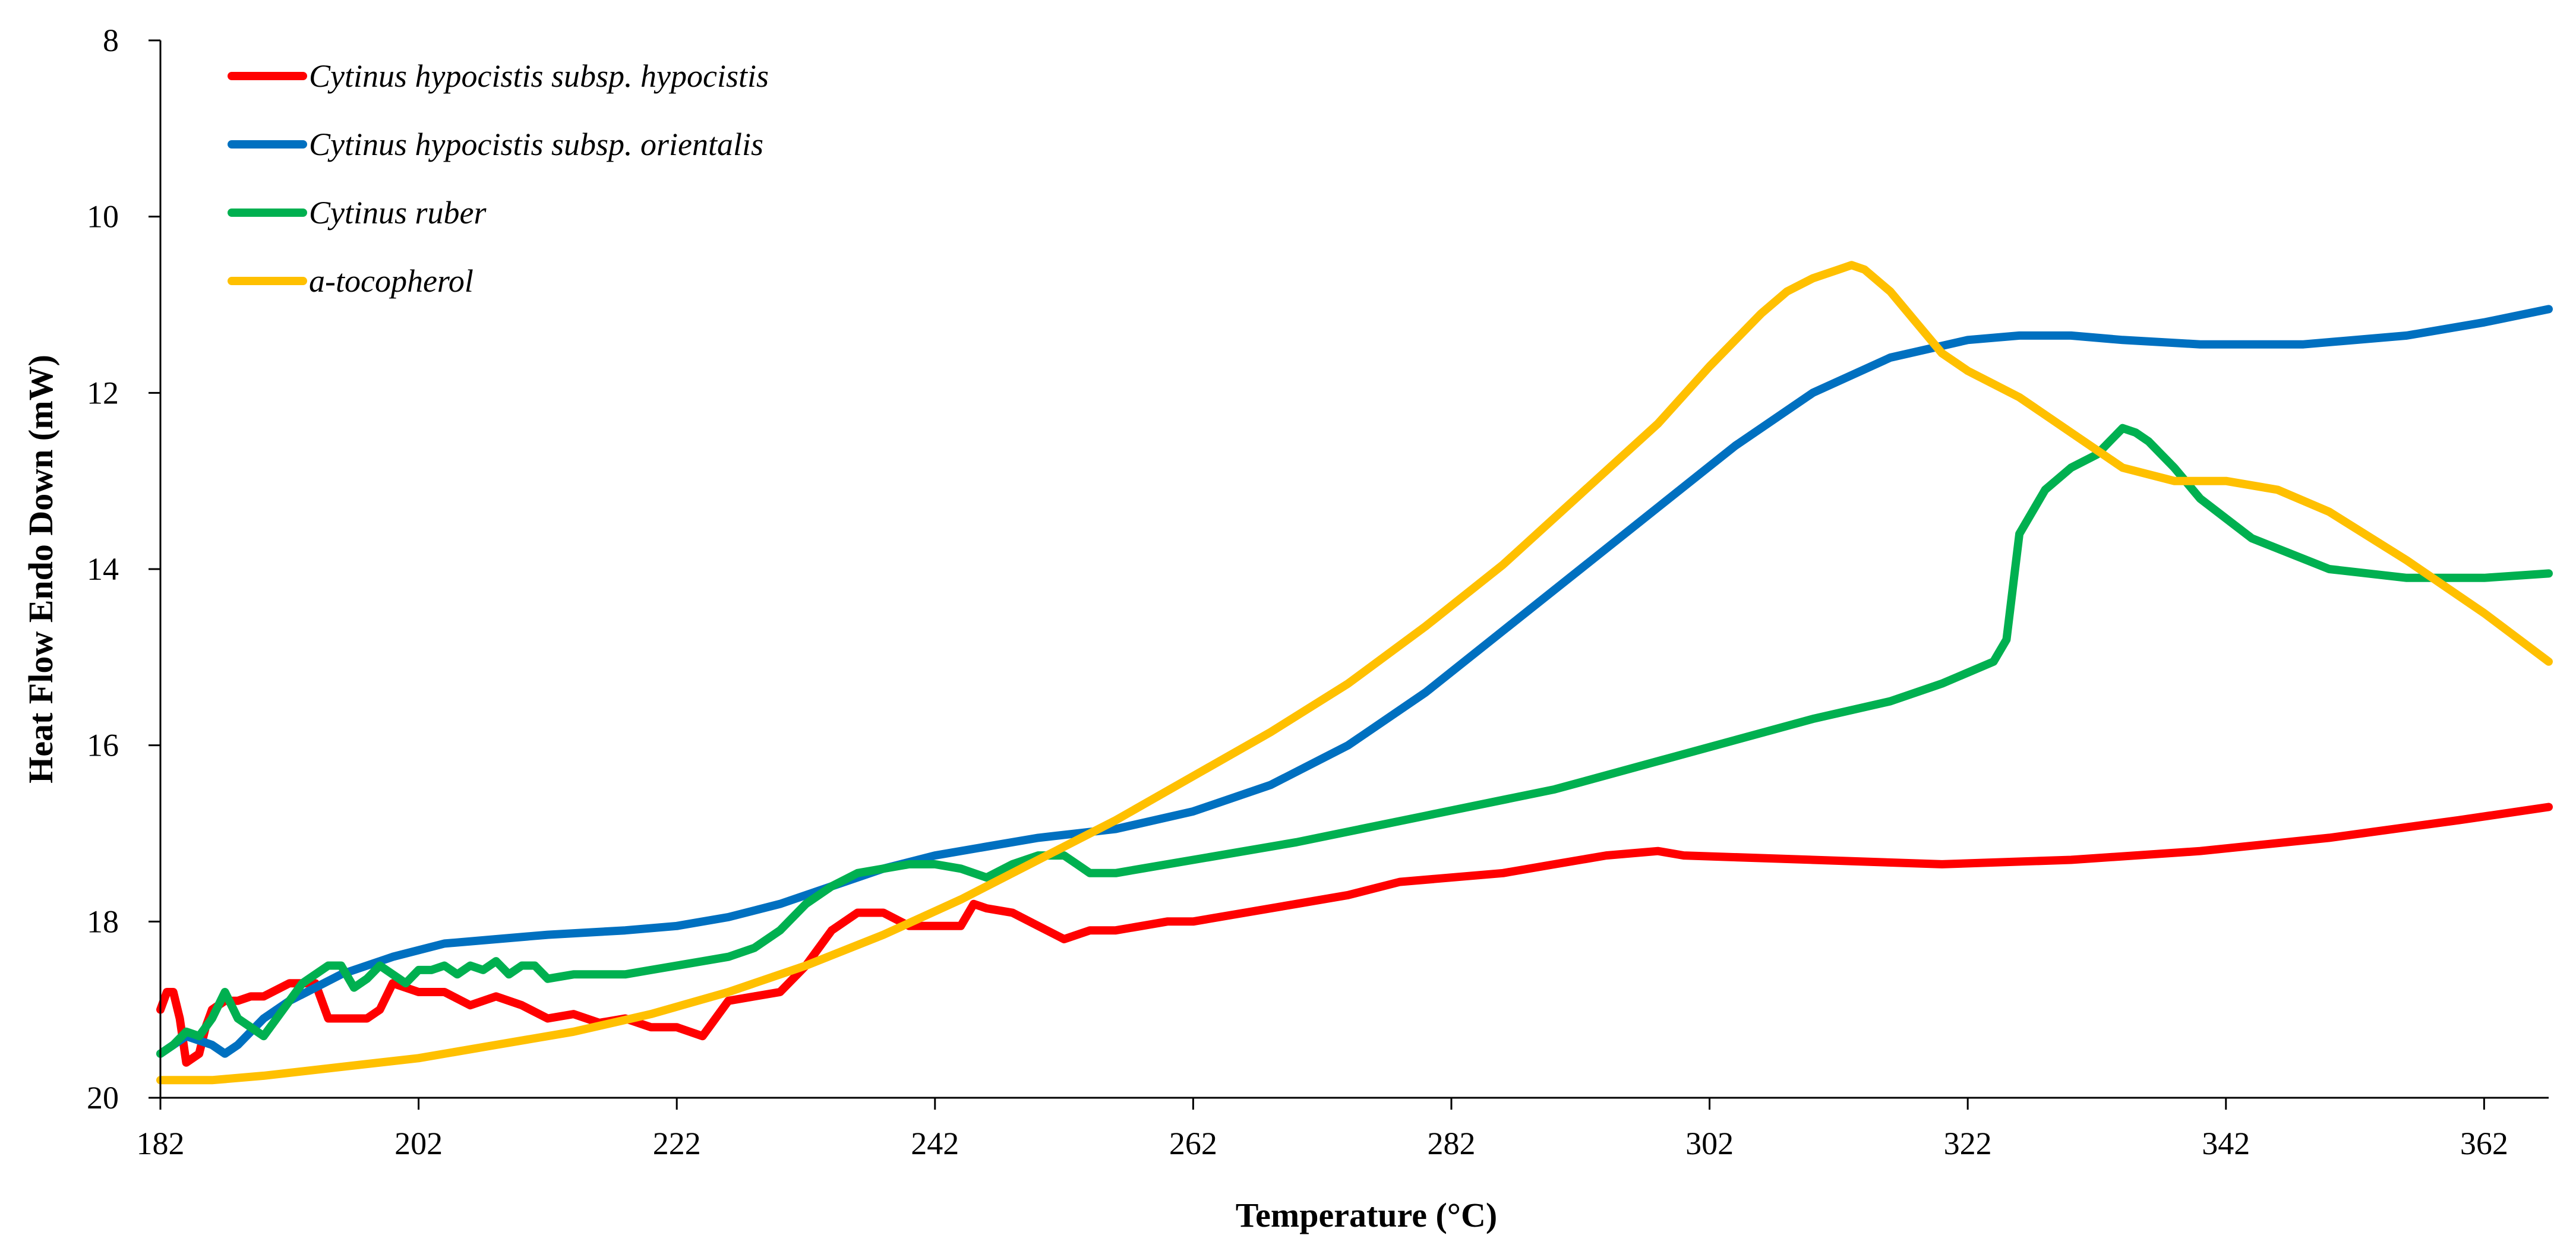 This screenshot has height=1254, width=2576. I want to click on y-tick-label: 16, so click(103, 745).